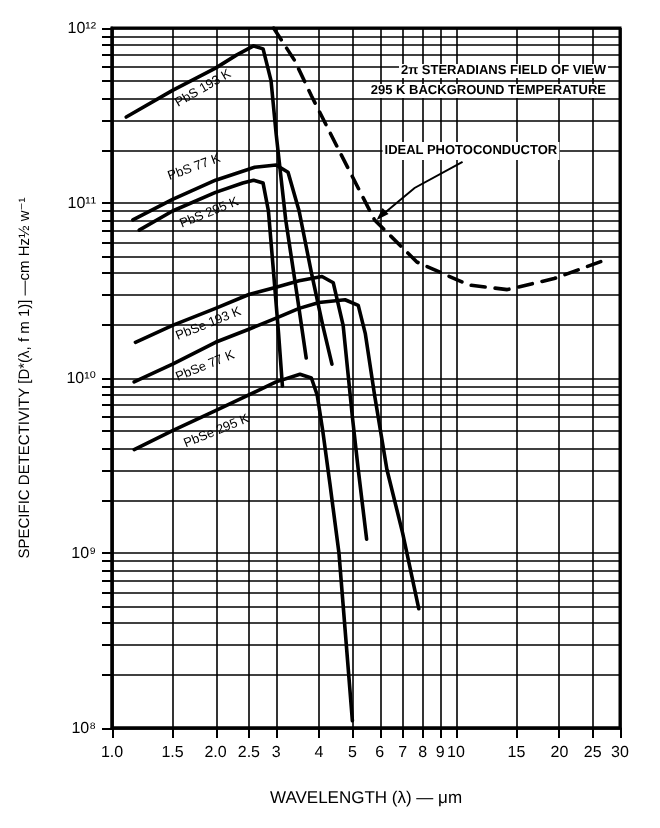 This screenshot has width=660, height=828. Describe the element at coordinates (173, 752) in the screenshot. I see `x-tick-label: 1.5` at that location.